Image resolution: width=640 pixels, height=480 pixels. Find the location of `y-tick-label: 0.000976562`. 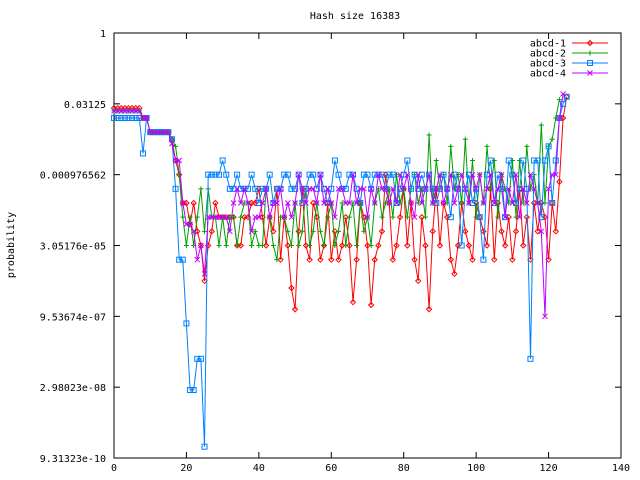

y-tick-label: 0.000976562 is located at coordinates (73, 176).